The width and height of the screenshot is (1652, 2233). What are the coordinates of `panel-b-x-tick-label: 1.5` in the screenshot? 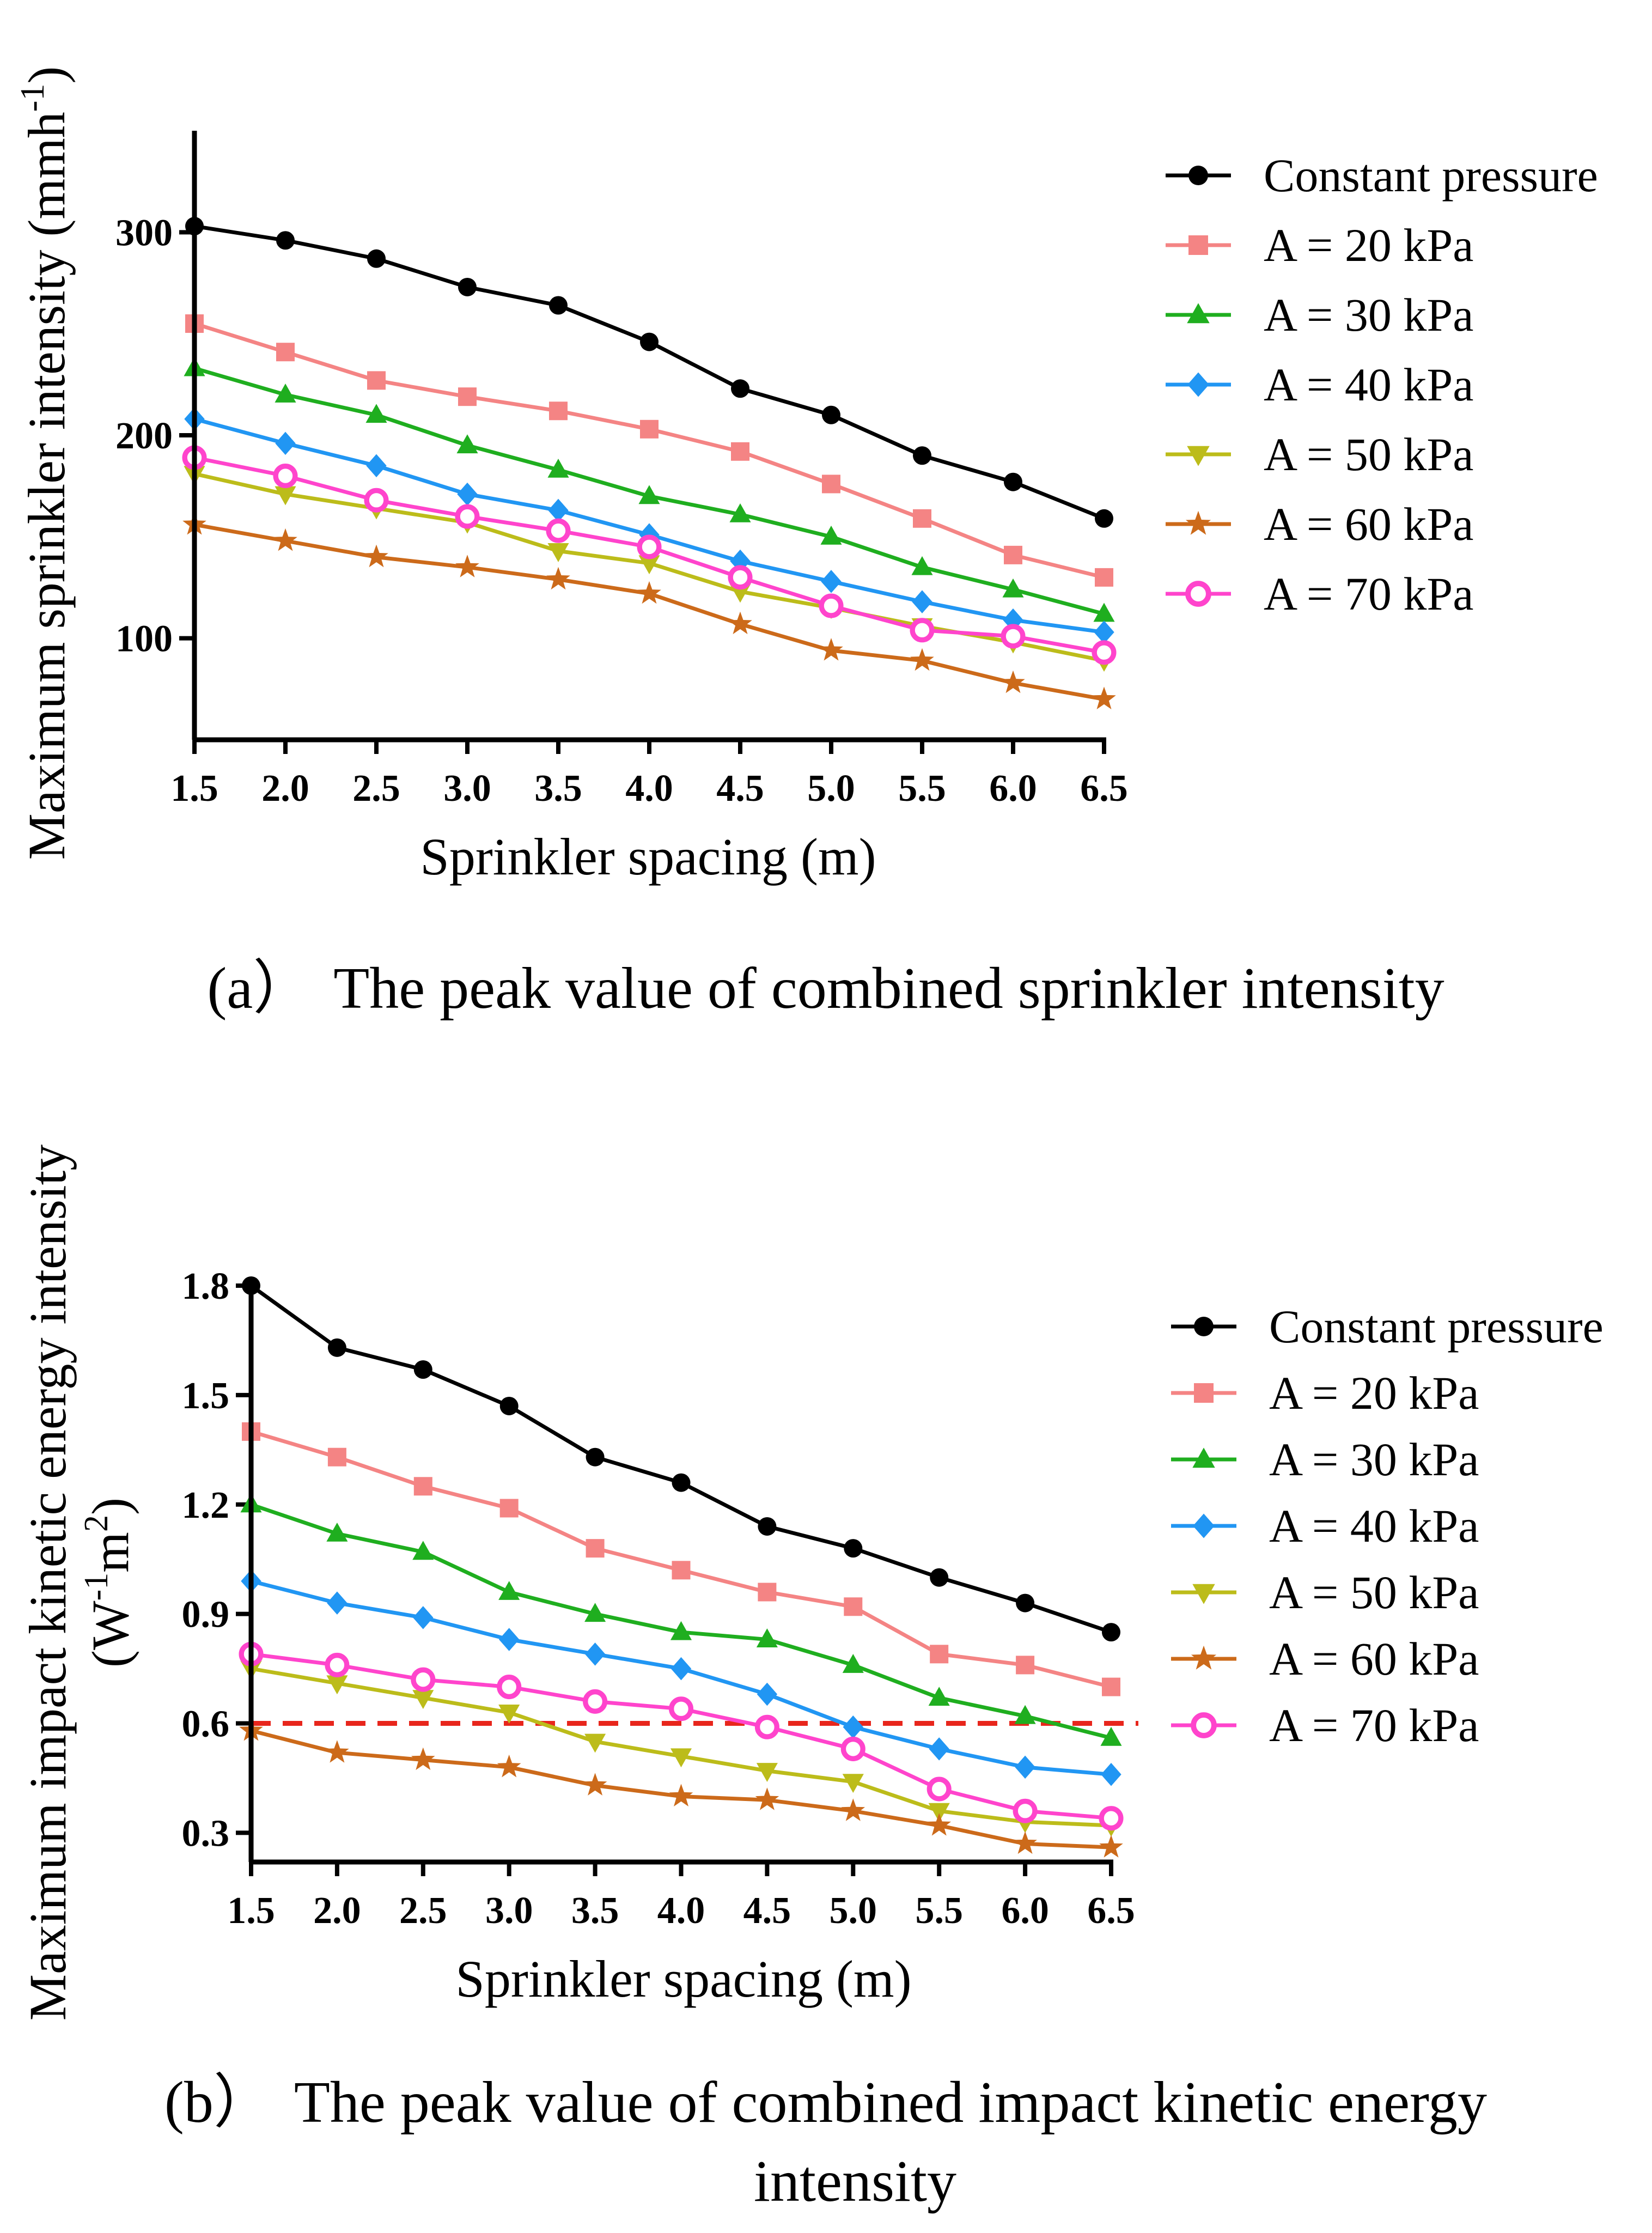 It's located at (251, 1911).